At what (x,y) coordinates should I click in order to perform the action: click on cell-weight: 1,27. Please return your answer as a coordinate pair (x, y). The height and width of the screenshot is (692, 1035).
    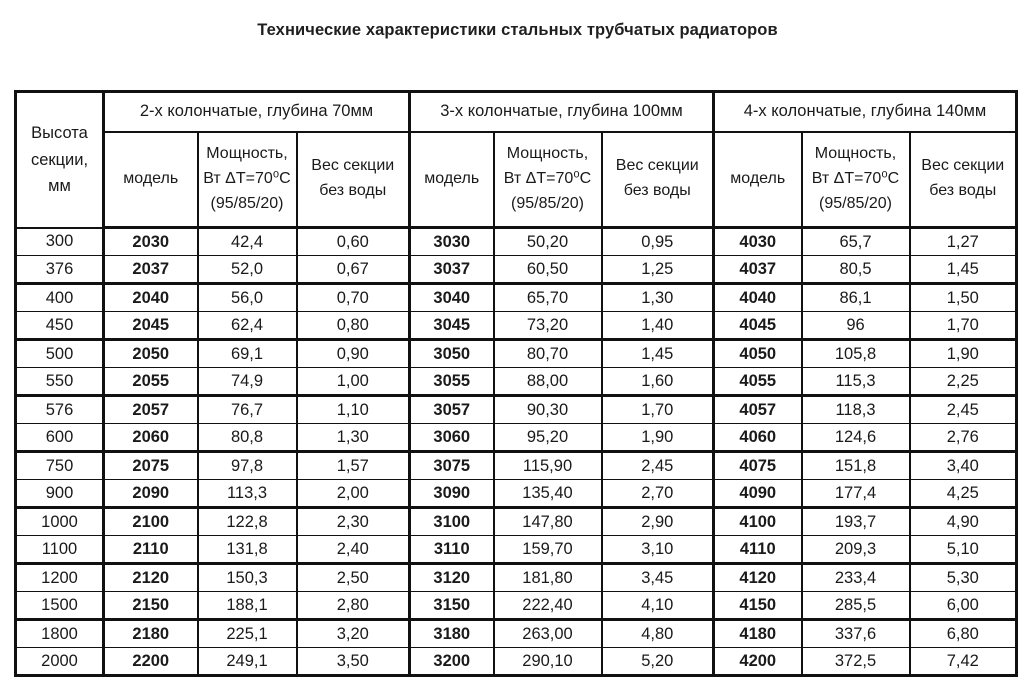
    Looking at the image, I should click on (963, 241).